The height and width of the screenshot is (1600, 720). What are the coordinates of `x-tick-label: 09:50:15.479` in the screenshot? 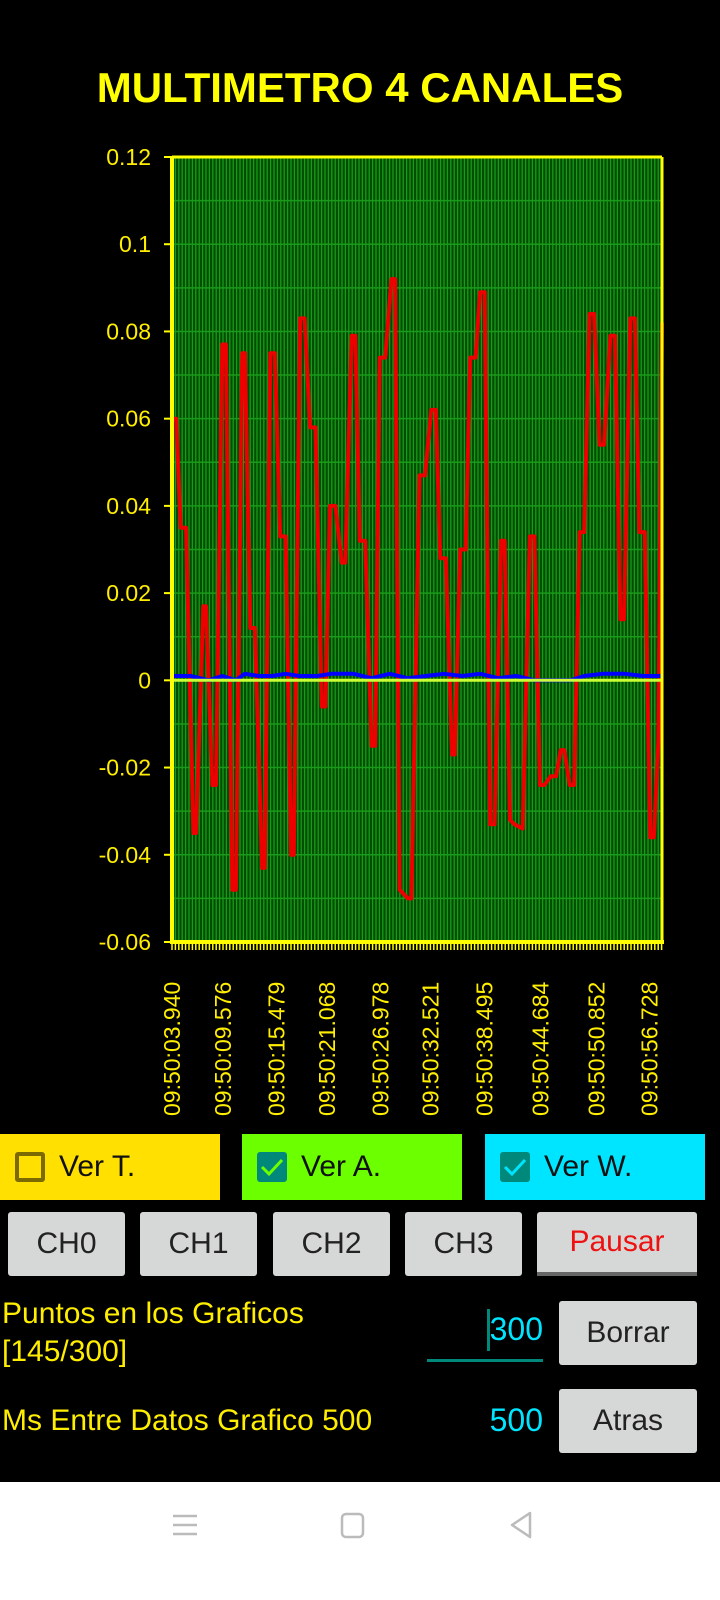 It's located at (276, 1049).